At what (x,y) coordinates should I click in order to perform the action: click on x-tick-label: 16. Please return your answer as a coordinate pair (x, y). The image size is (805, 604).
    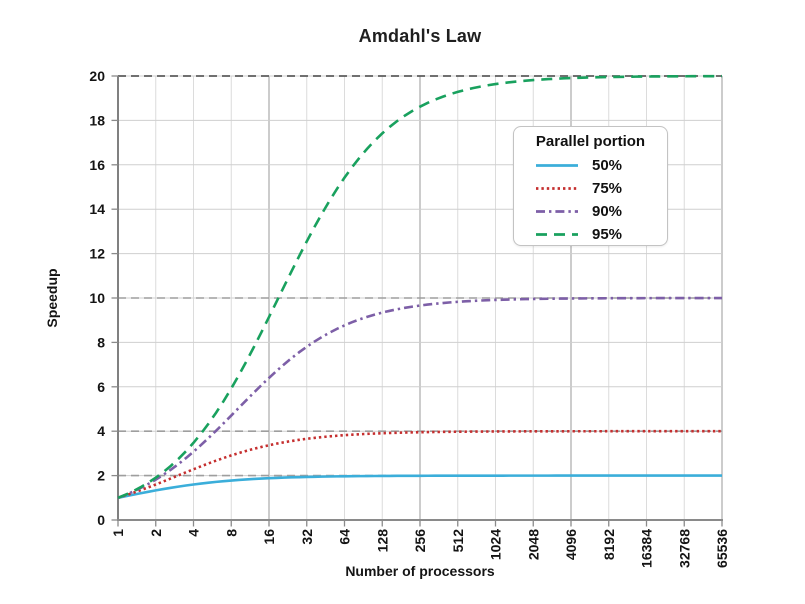
    Looking at the image, I should click on (269, 537).